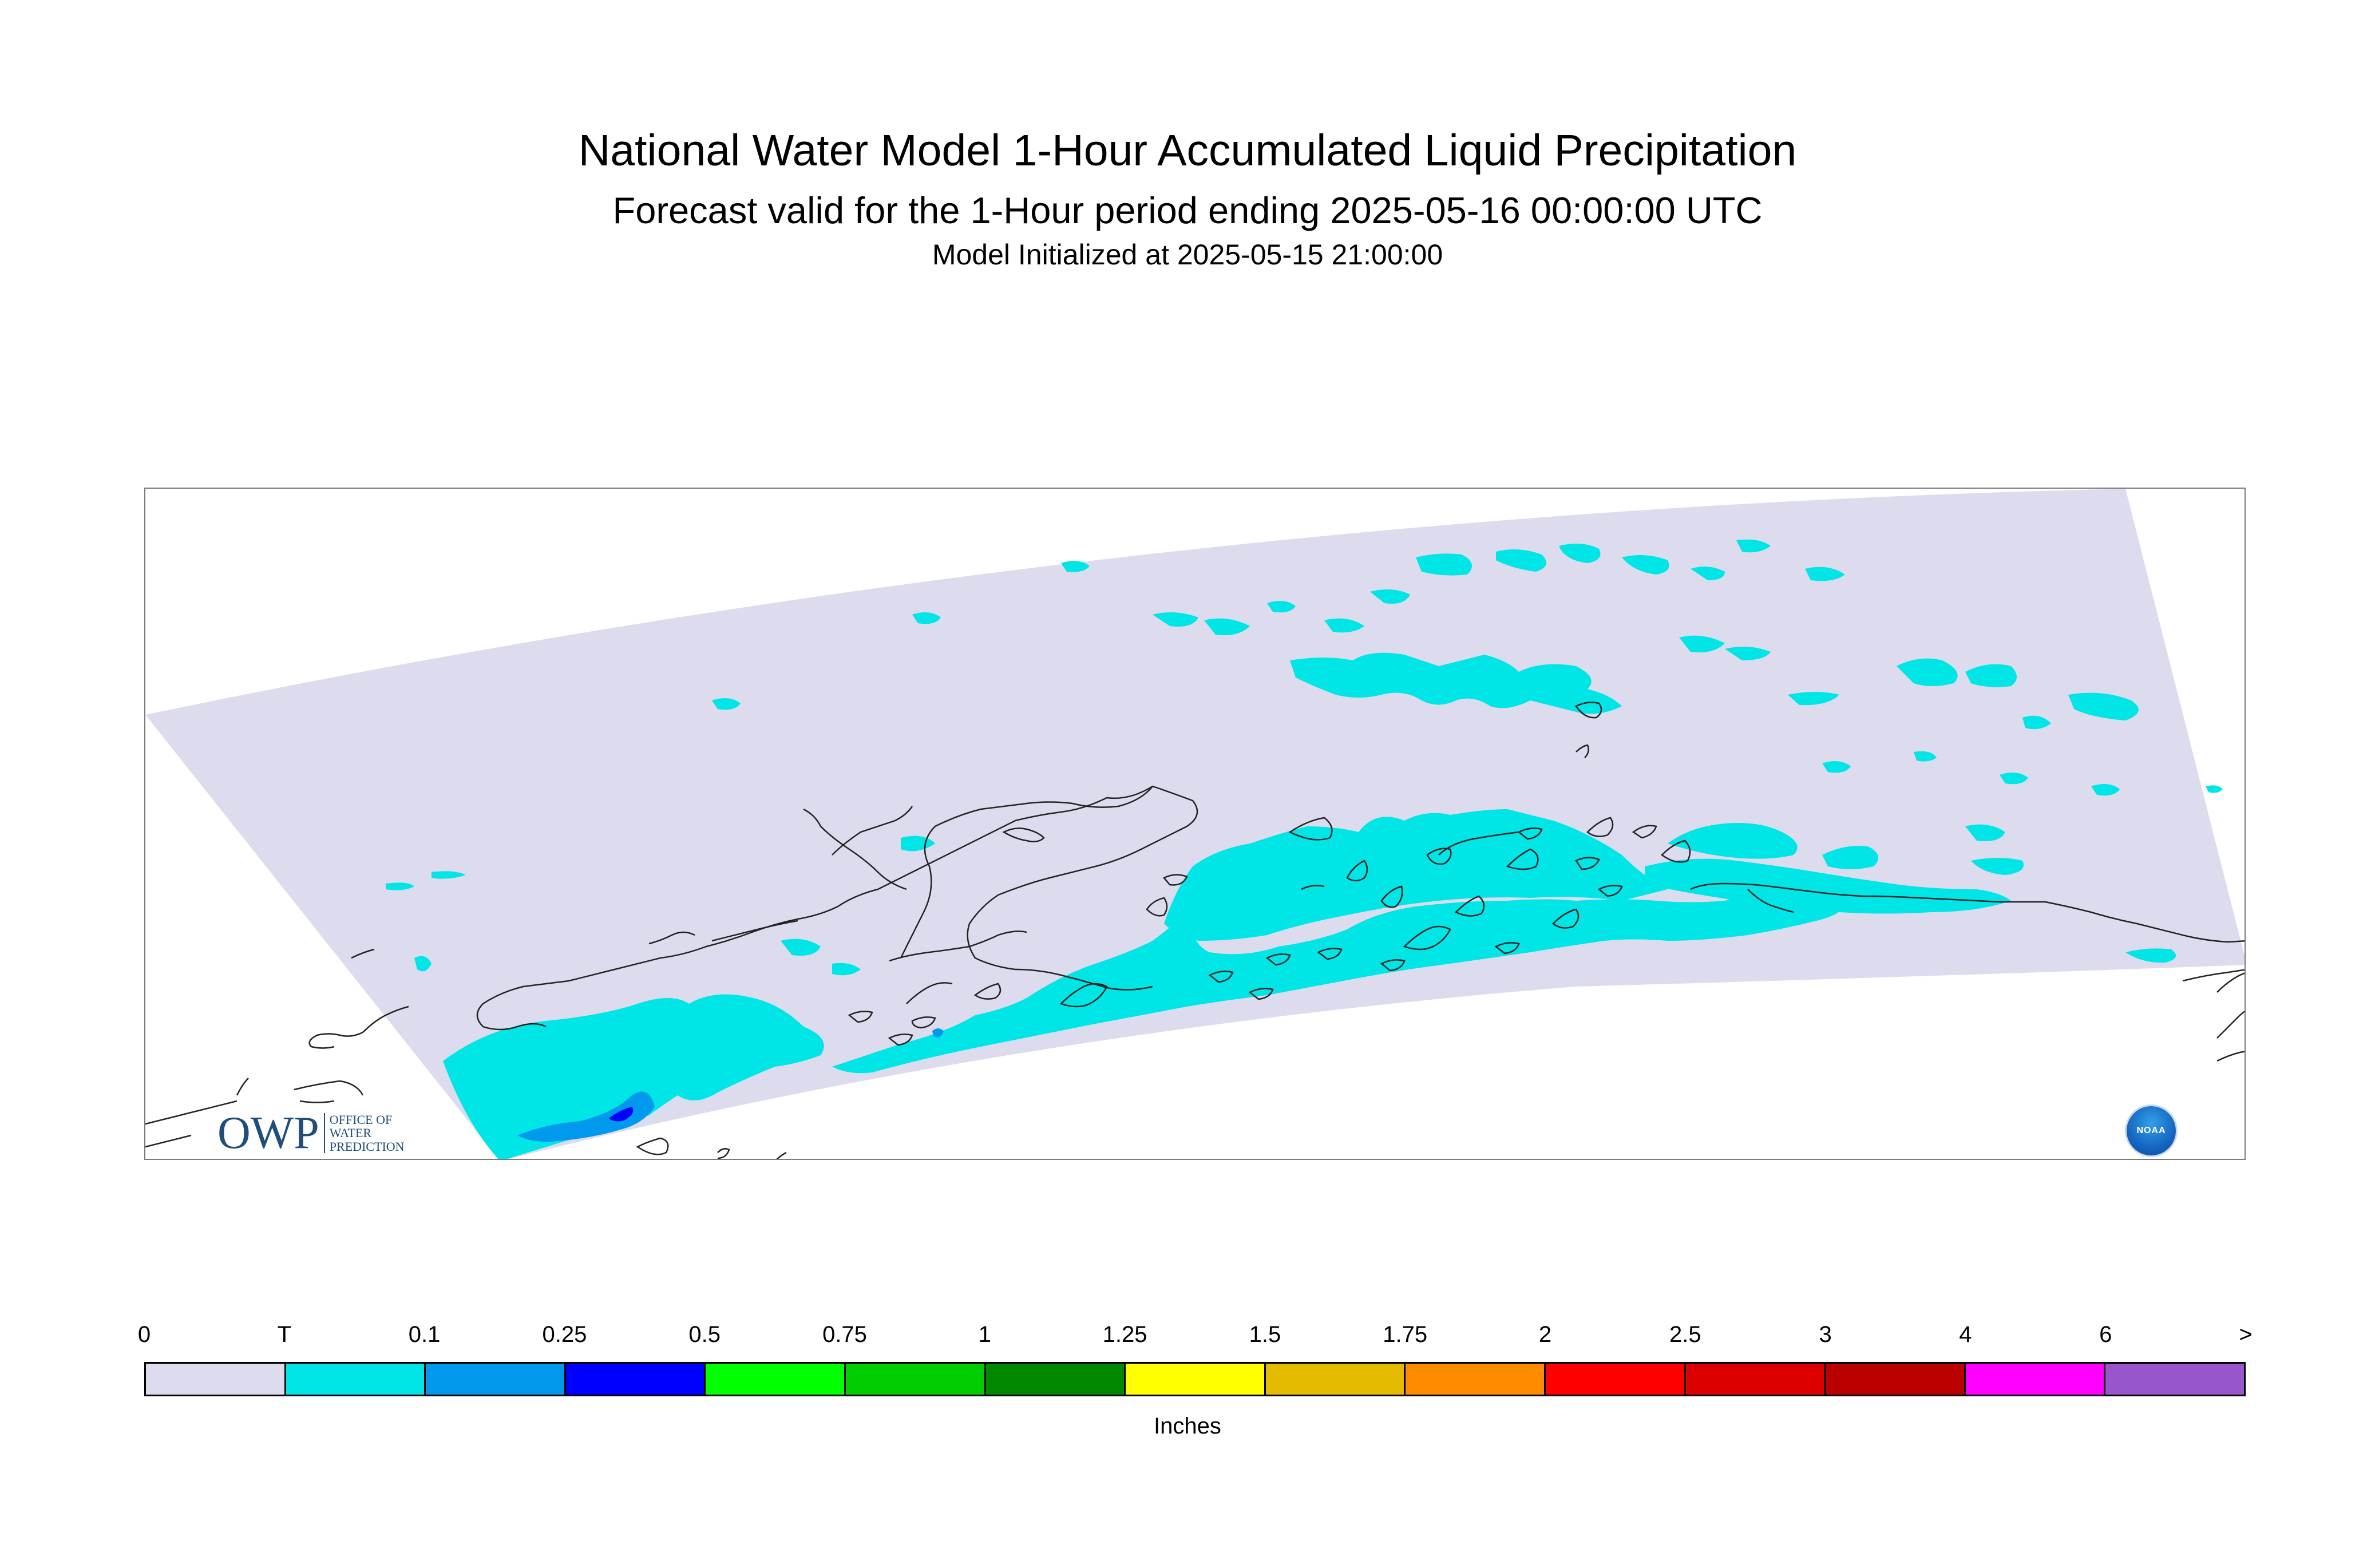  I want to click on legend-tick-label: 1.75, so click(1406, 1334).